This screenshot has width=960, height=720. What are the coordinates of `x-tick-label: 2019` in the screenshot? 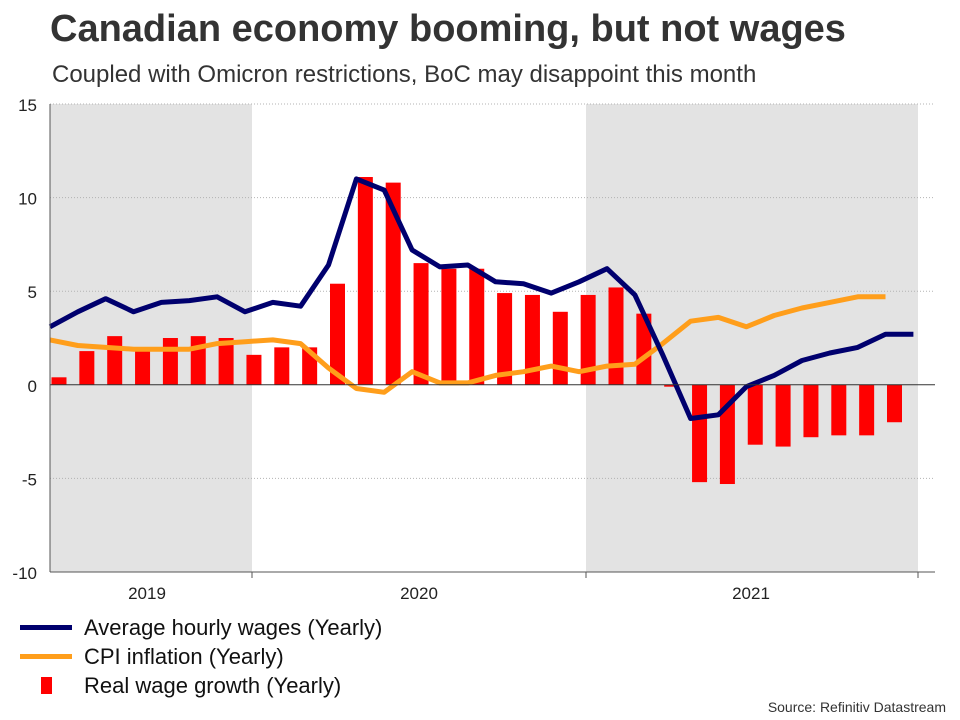 It's located at (147, 593).